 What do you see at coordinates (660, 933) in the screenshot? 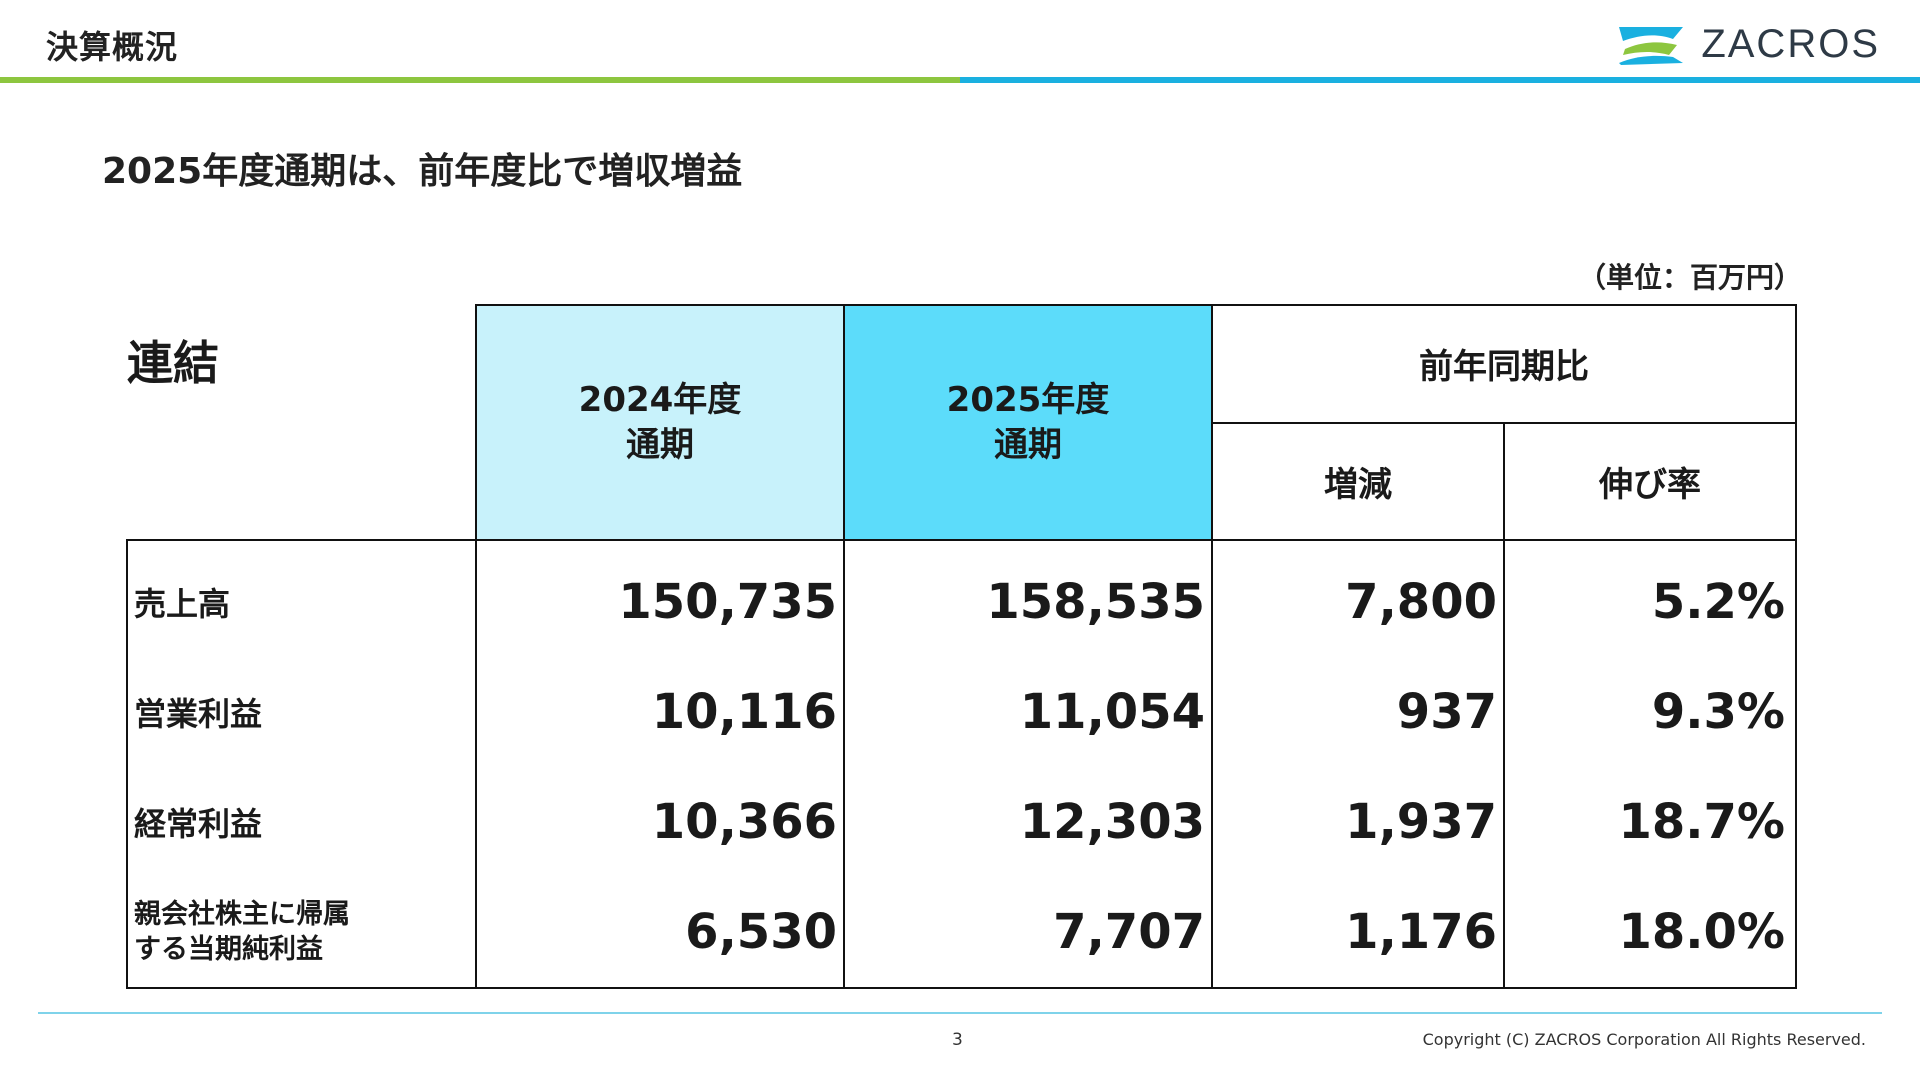
I see `cell-prev: 6,530` at bounding box center [660, 933].